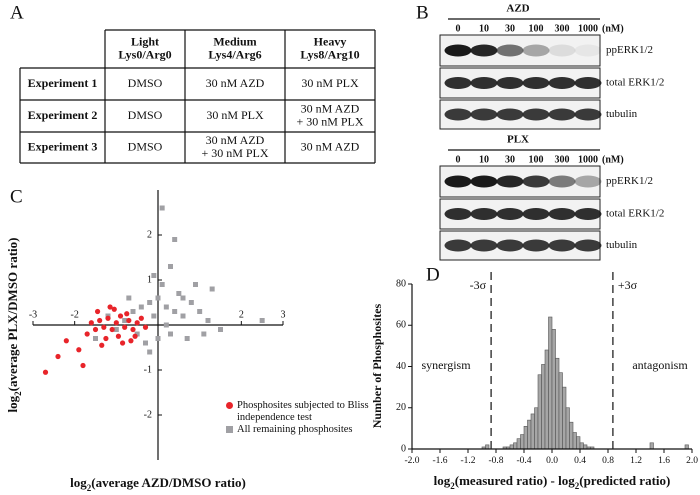 The width and height of the screenshot is (700, 495). I want to click on y-tick-label: -2, so click(148, 414).